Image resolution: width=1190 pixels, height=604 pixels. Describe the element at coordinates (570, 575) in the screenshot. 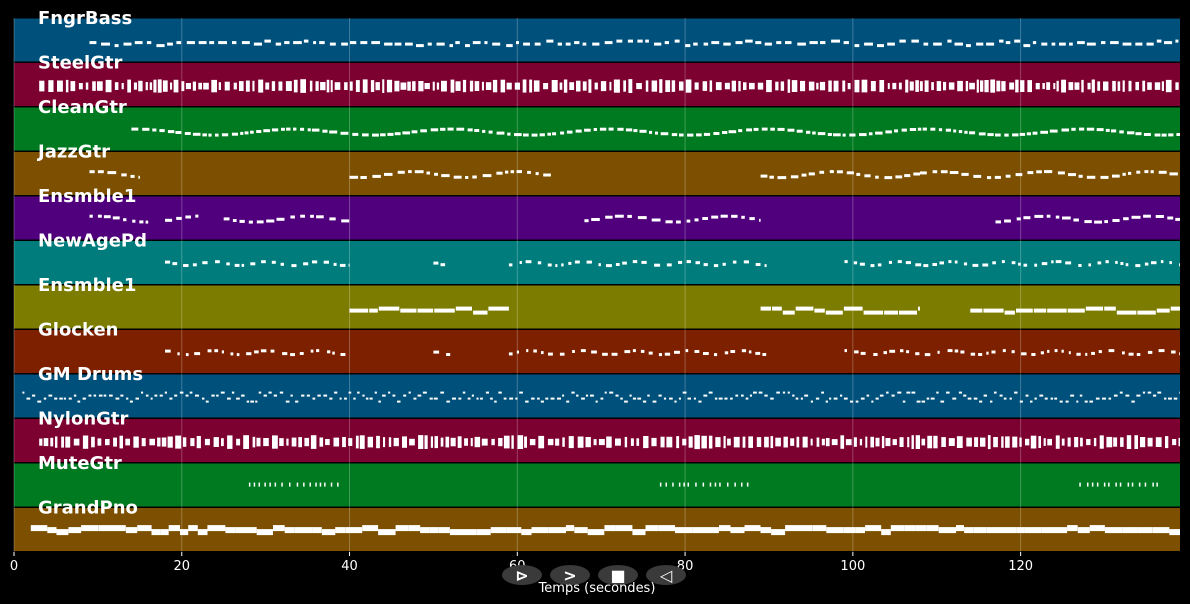

I see `forward-button: >` at that location.